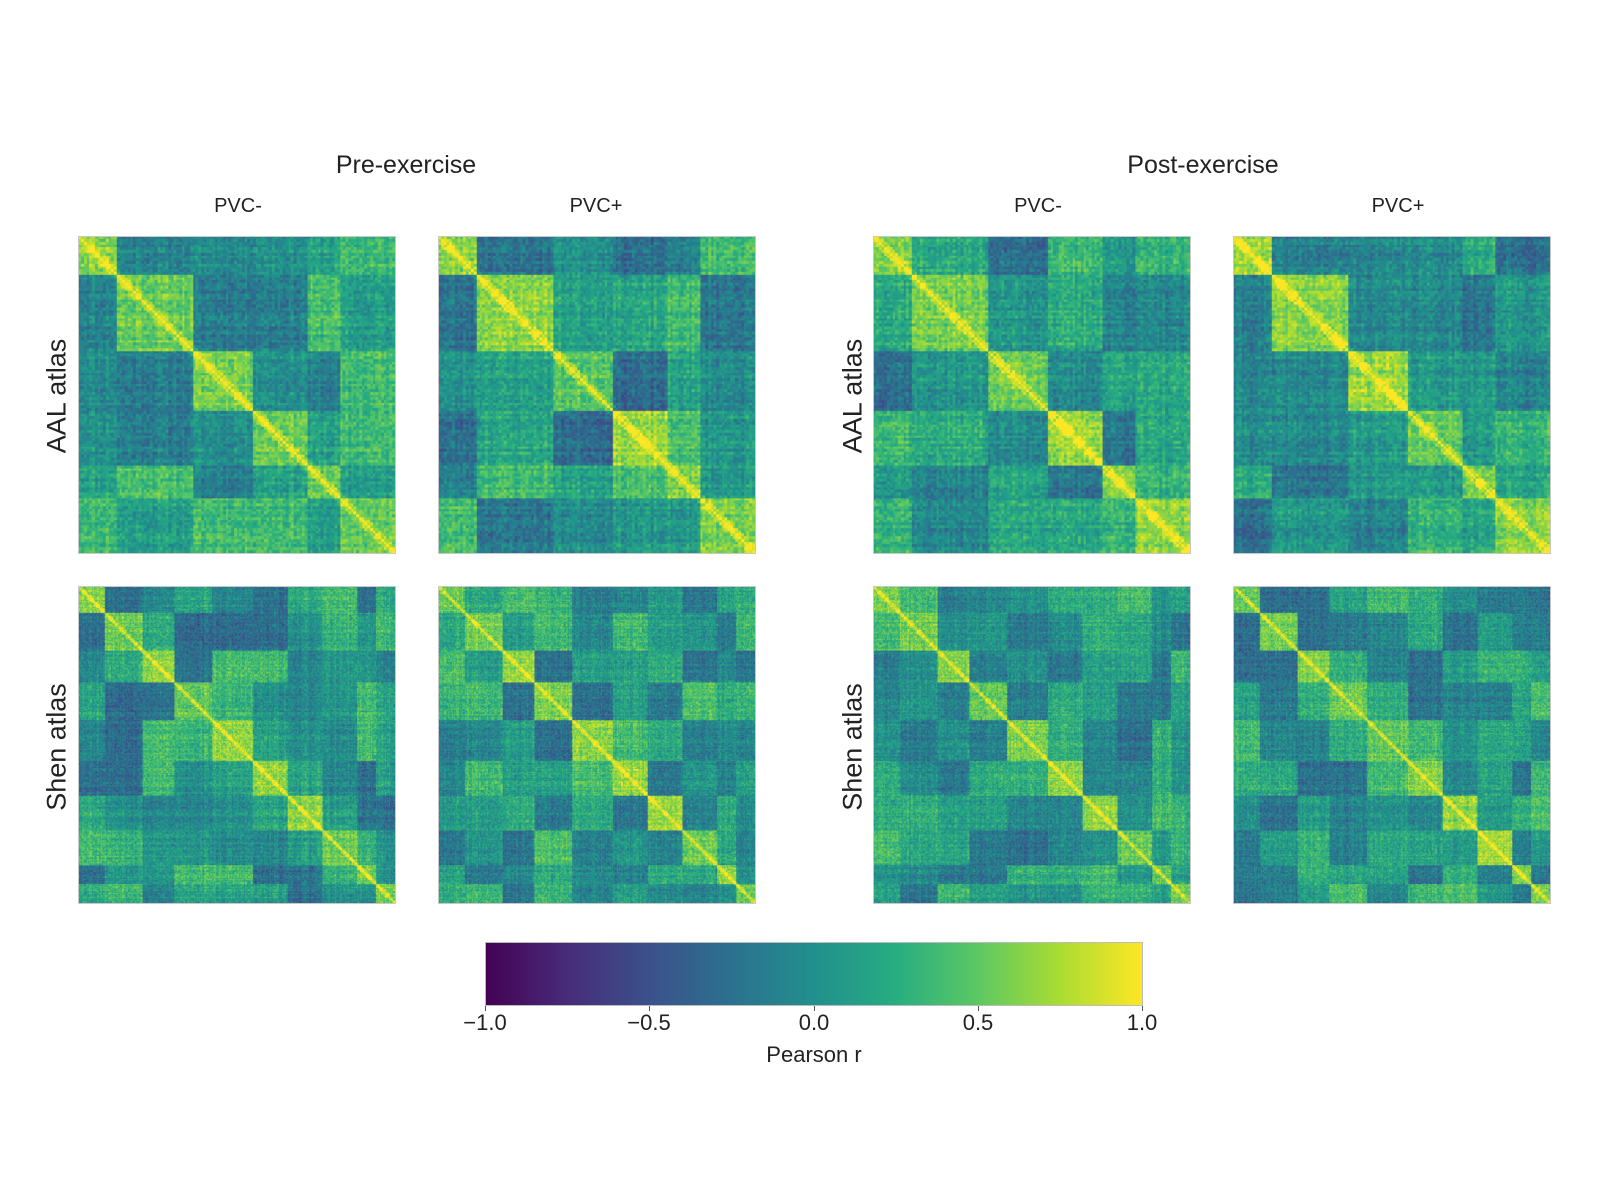 This screenshot has height=1200, width=1600. I want to click on heatmap-post-pvc-minus-aal, so click(1032, 395).